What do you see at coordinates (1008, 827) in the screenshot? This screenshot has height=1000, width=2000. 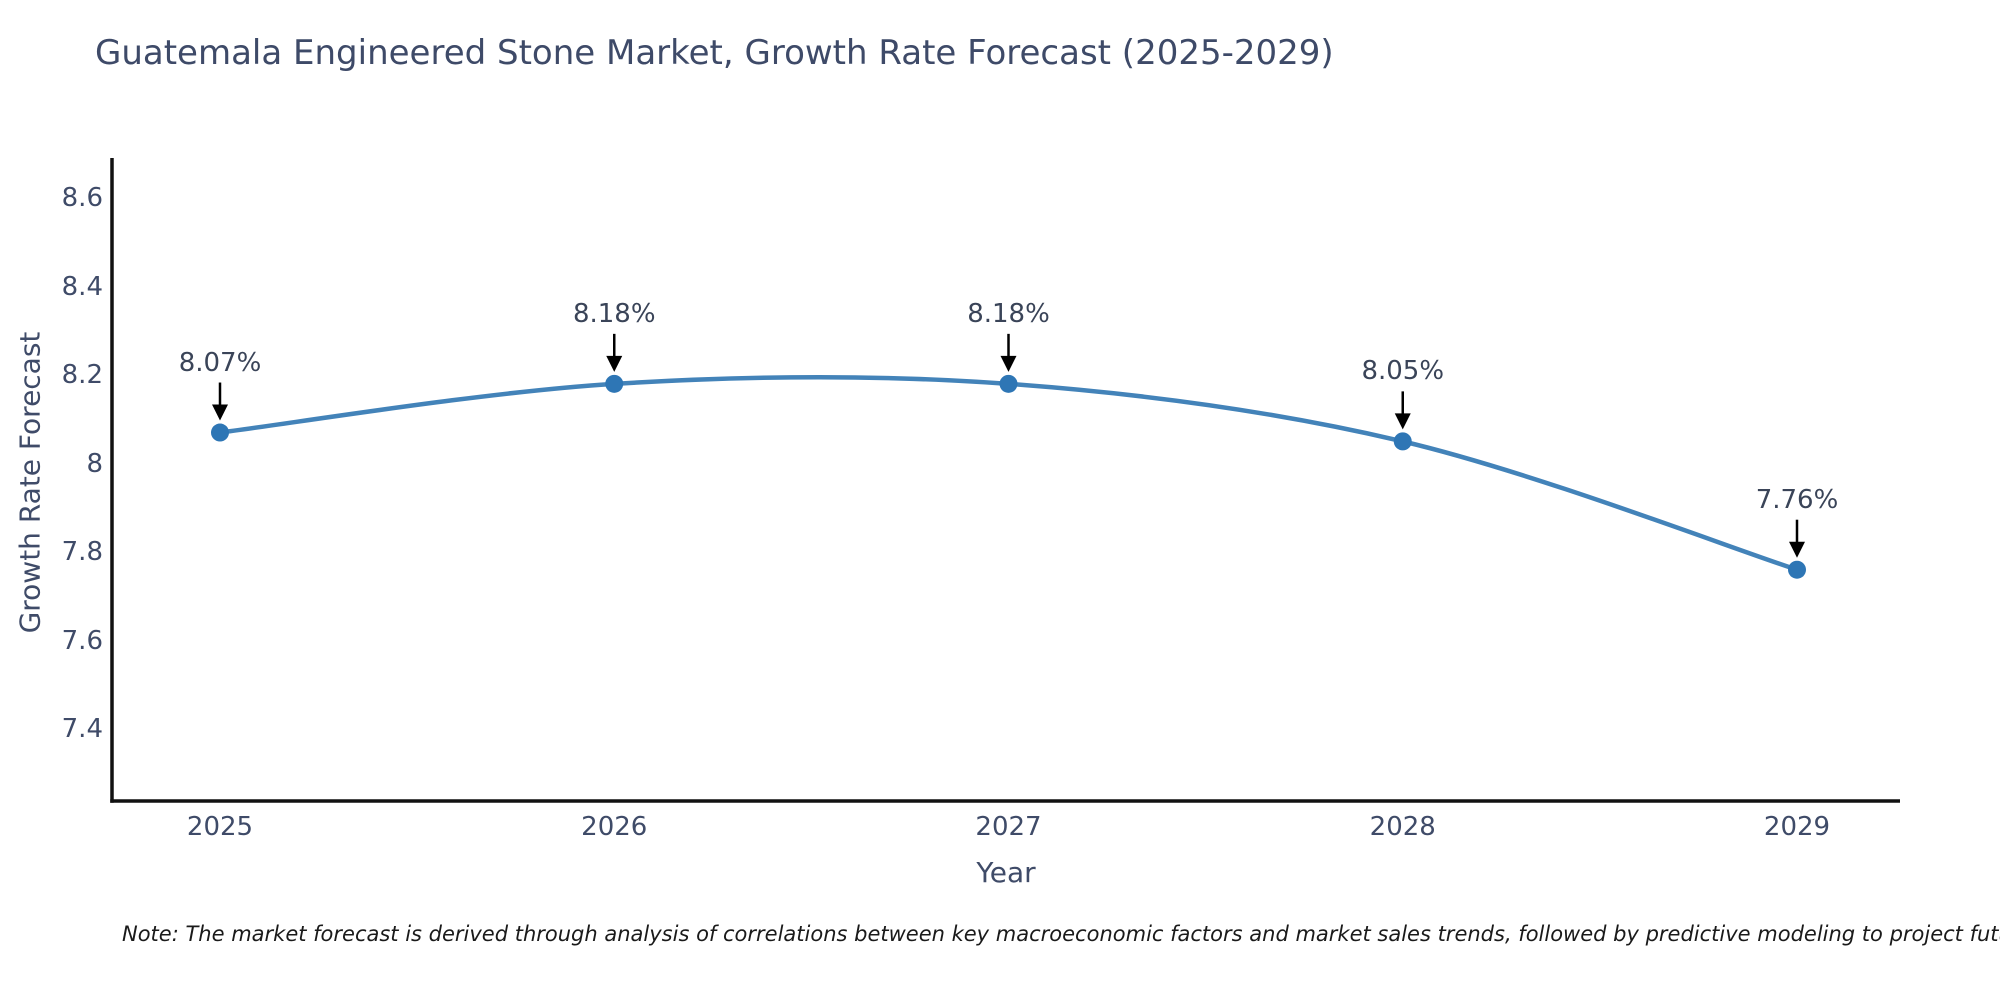 I see `x-tick-label: 2027` at bounding box center [1008, 827].